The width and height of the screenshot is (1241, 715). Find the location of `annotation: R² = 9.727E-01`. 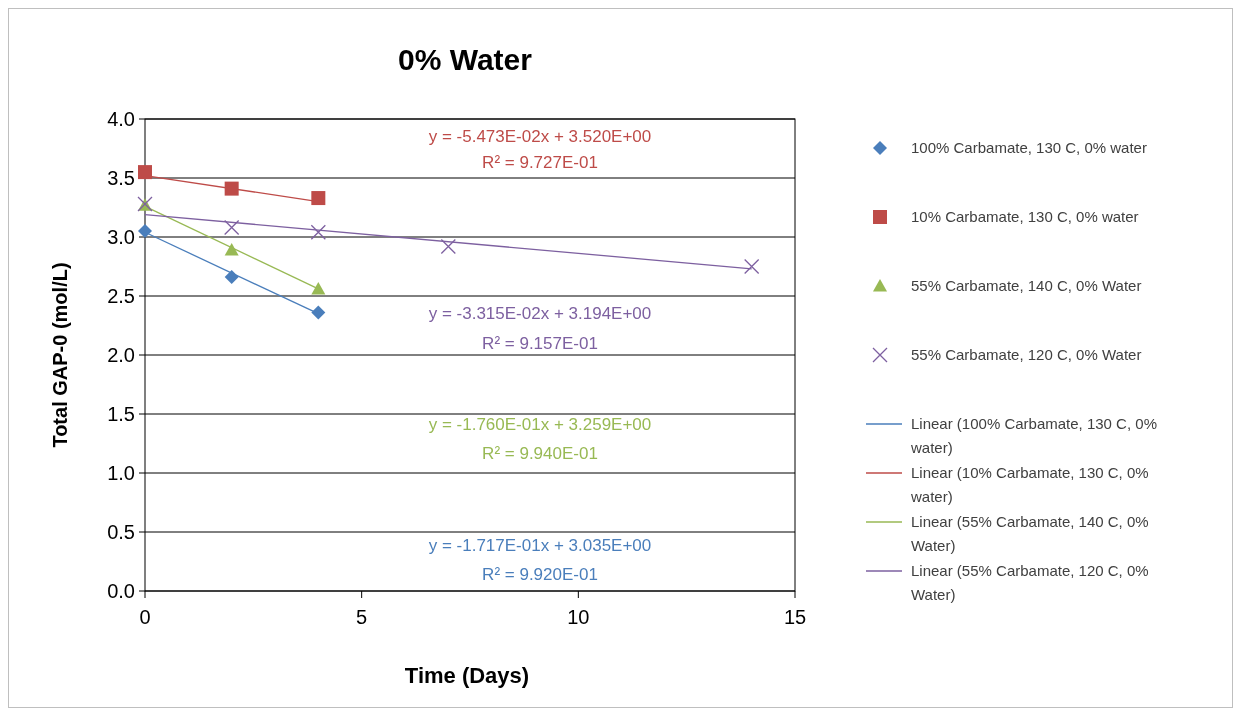

annotation: R² = 9.727E-01 is located at coordinates (540, 162).